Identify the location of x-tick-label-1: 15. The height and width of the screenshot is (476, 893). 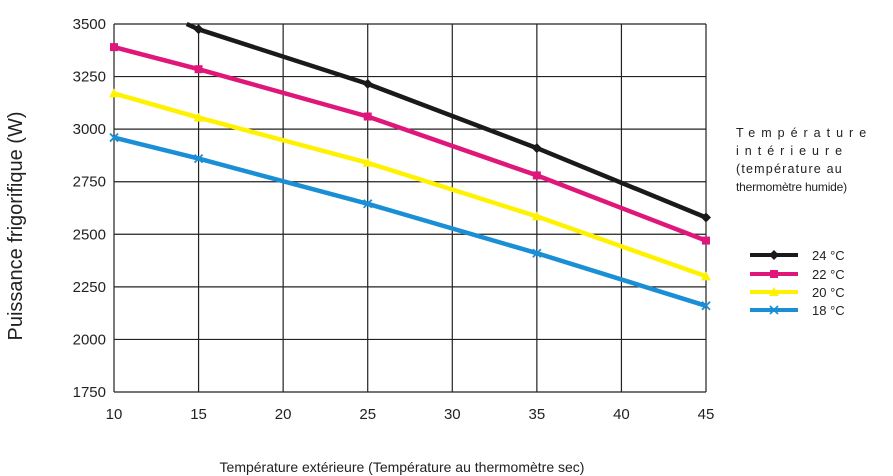
(198, 414).